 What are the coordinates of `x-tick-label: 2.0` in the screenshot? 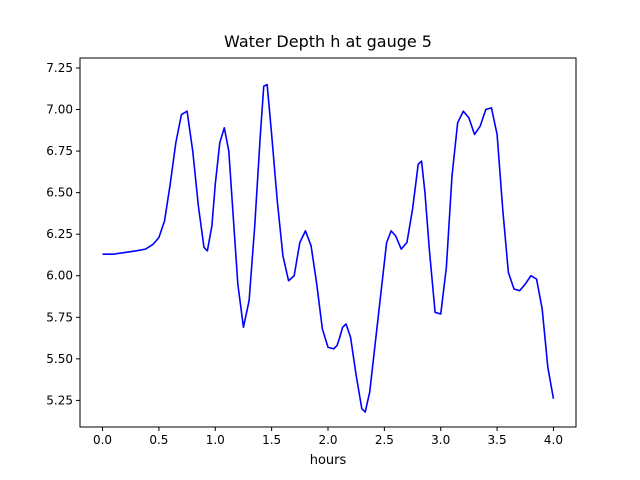 It's located at (327, 440).